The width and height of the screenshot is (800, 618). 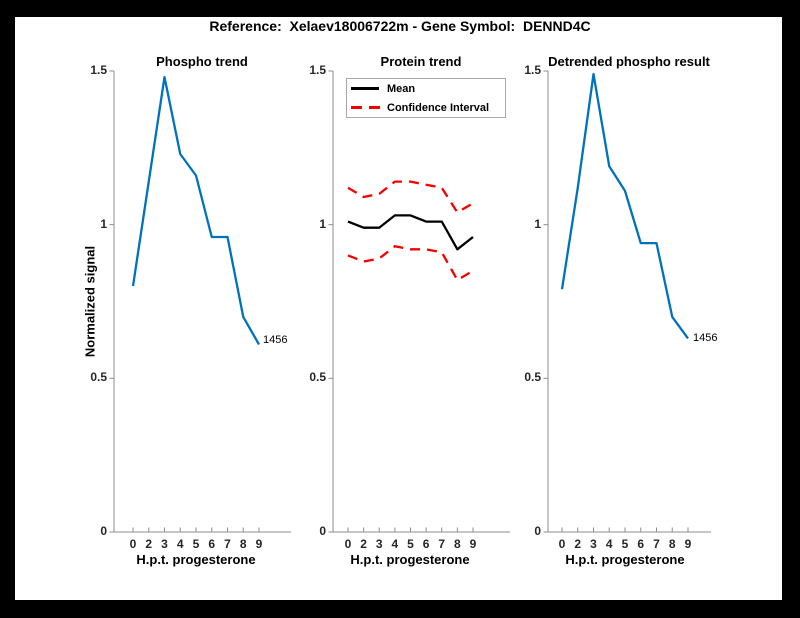 What do you see at coordinates (705, 338) in the screenshot?
I see `plot3-end-annotation: 1456` at bounding box center [705, 338].